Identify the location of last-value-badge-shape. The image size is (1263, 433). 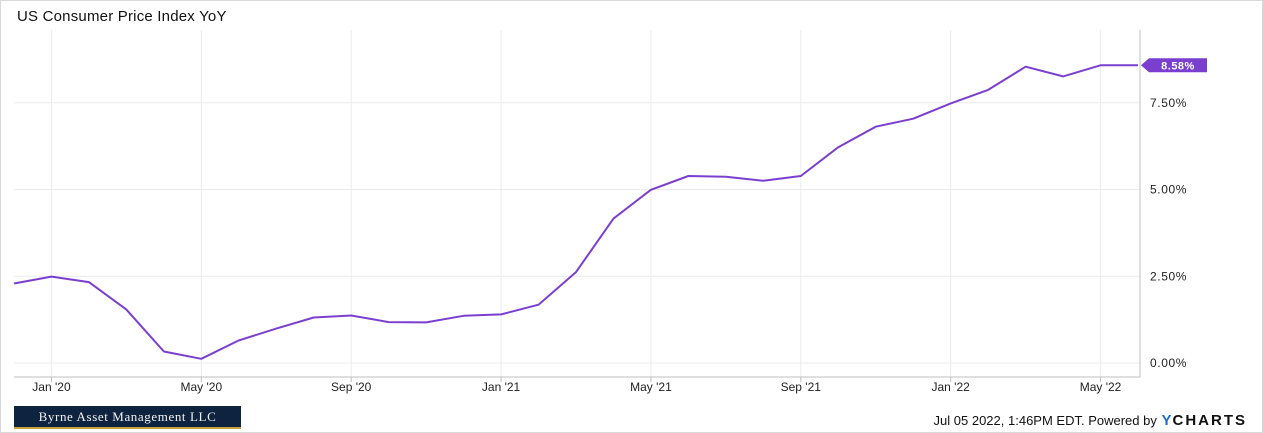
(1174, 65).